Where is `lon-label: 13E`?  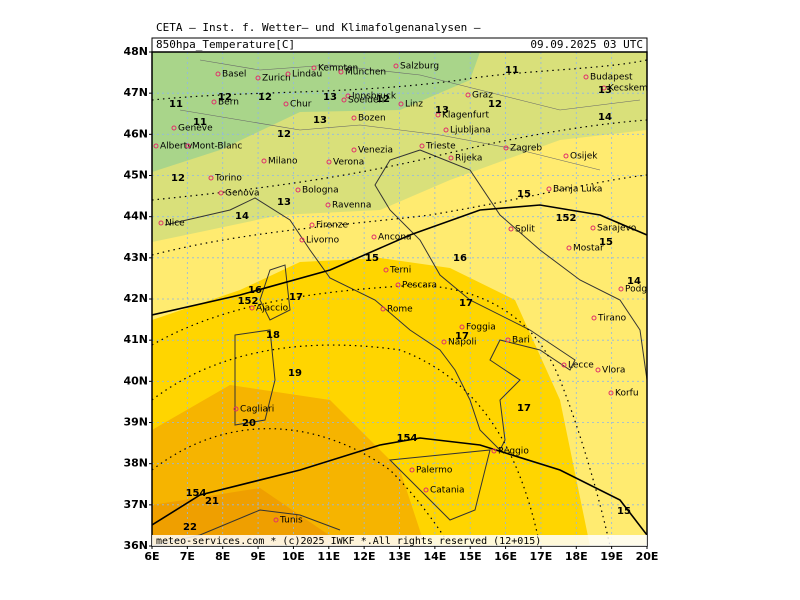
lon-label: 13E is located at coordinates (399, 556).